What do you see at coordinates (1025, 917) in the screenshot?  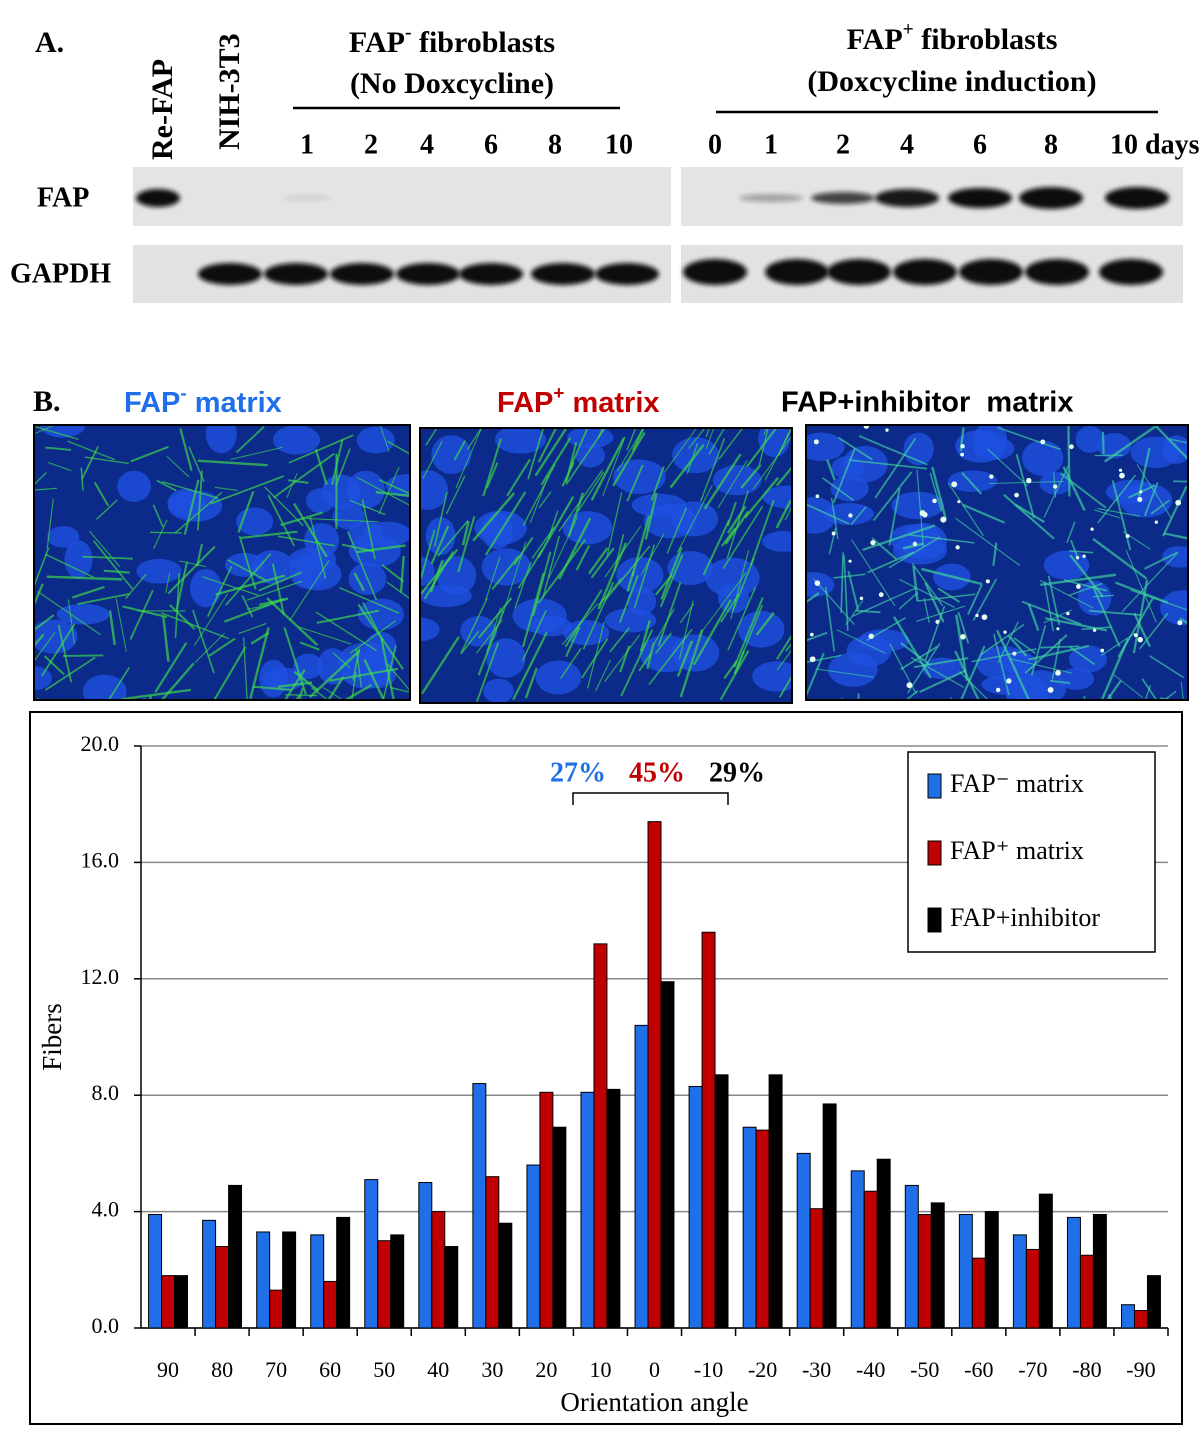 I see `legend-label: FAP+inhibitor` at bounding box center [1025, 917].